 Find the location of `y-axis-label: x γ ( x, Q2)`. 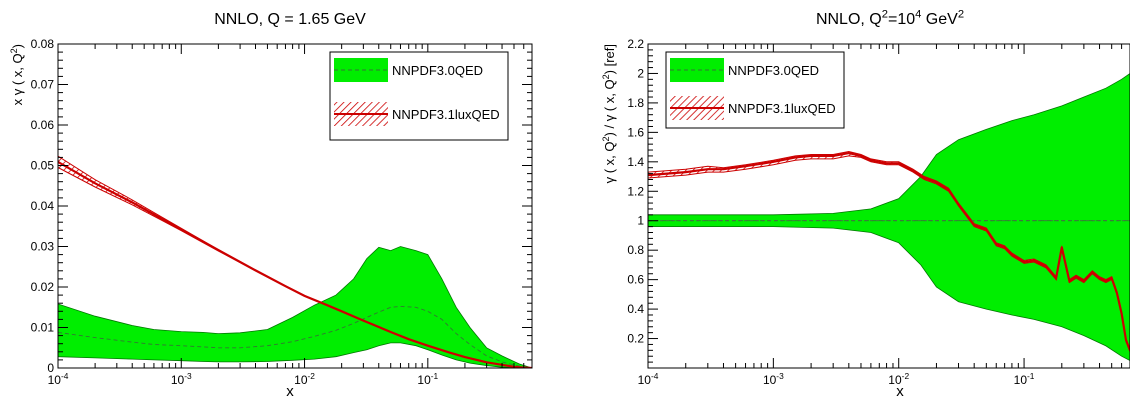

y-axis-label: x γ ( x, Q2) is located at coordinates (17, 74).